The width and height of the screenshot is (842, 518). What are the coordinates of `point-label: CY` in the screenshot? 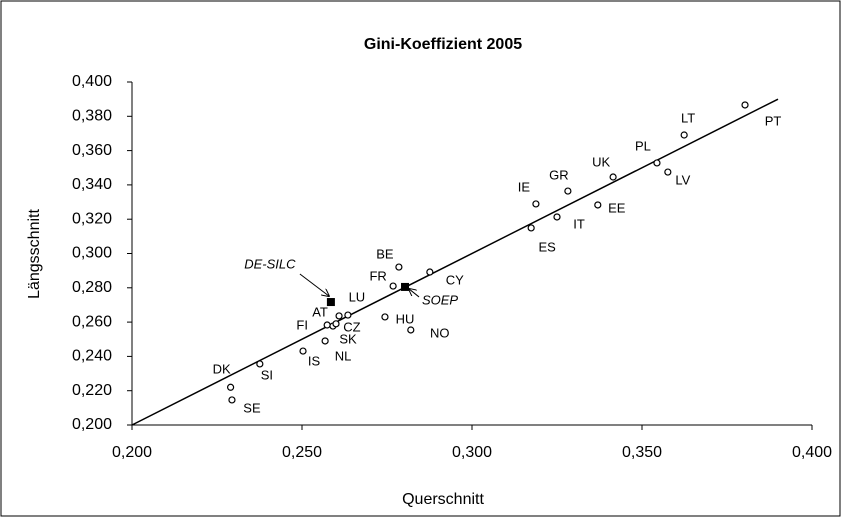 It's located at (455, 279).